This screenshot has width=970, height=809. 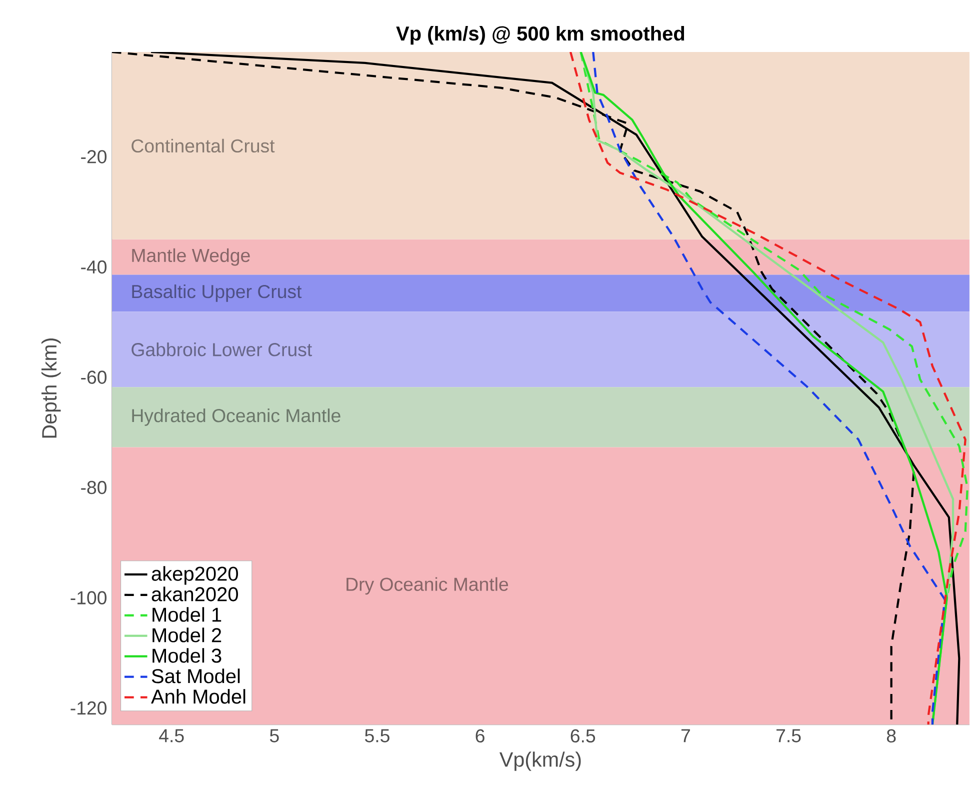 I want to click on x-tick-label: 5, so click(x=274, y=736).